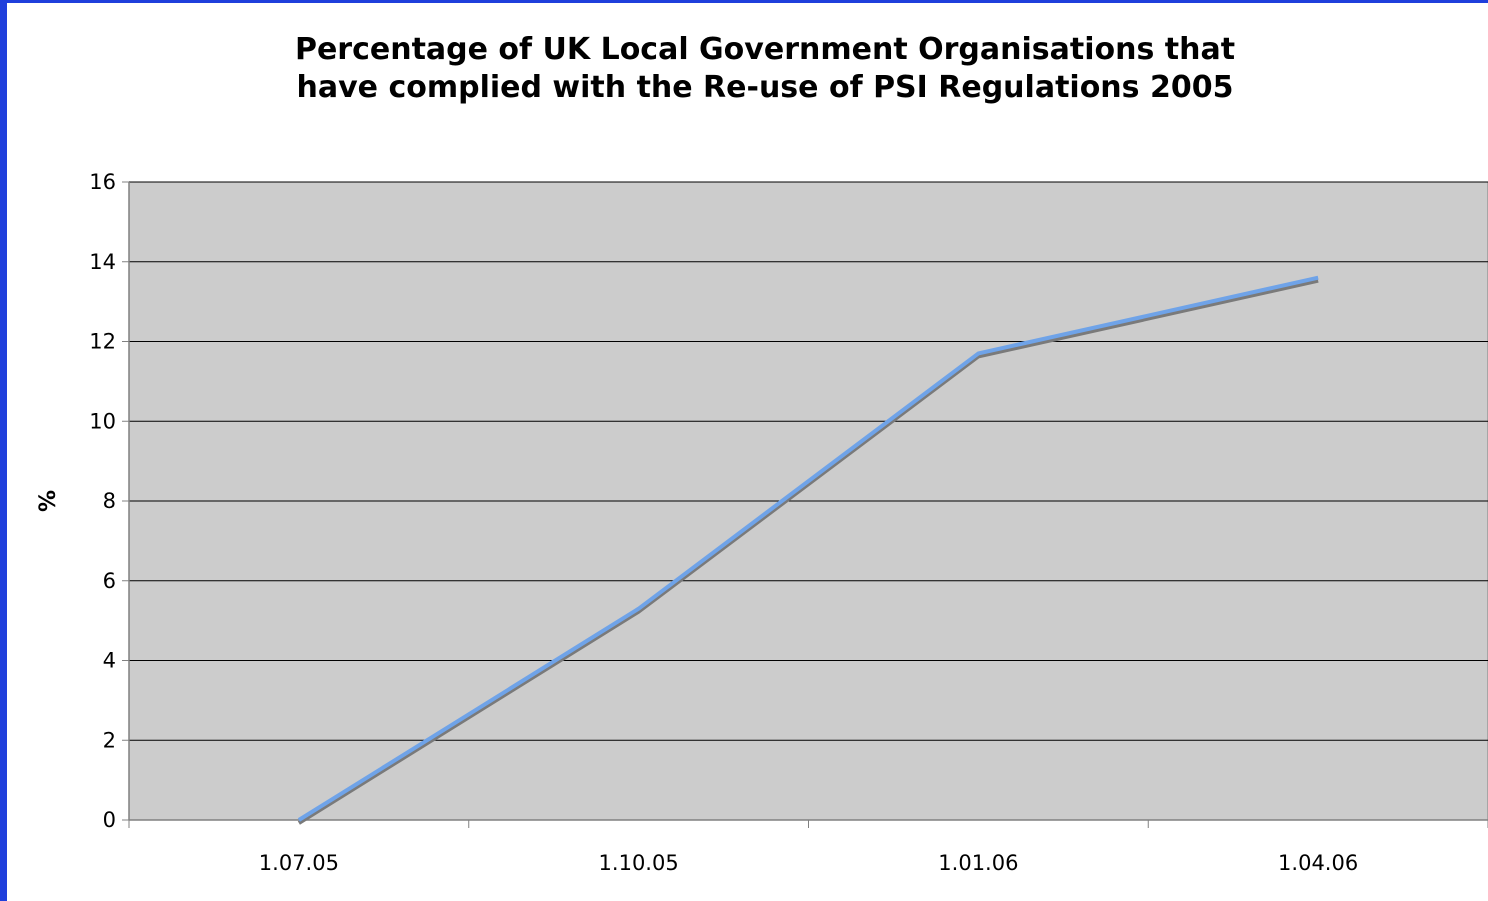 The image size is (1488, 901). I want to click on y-tick-label-4: 4, so click(109, 661).